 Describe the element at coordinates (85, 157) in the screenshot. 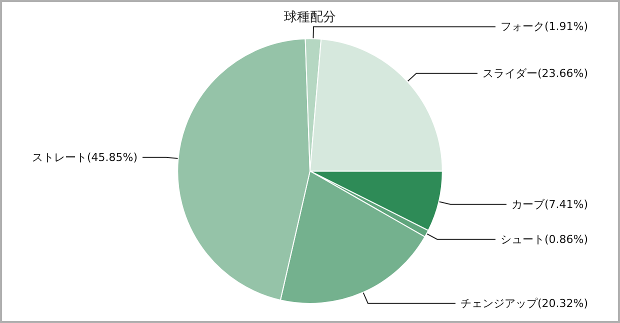

I see `slice-label: ストレート(45.85%)` at that location.